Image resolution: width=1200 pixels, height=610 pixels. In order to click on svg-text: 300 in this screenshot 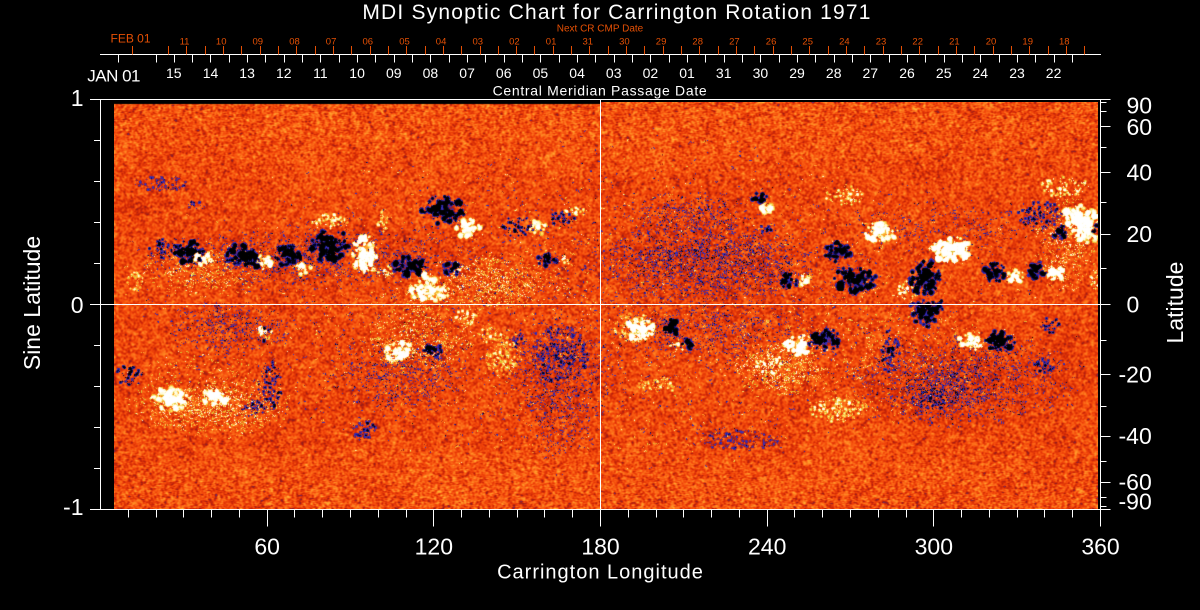, I will do `click(934, 547)`.